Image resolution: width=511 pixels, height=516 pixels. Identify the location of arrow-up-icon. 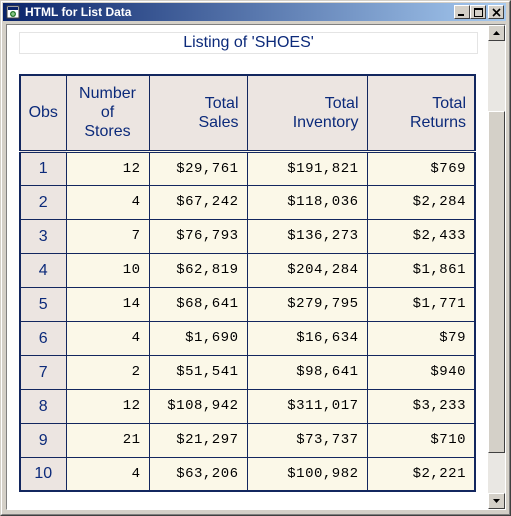
(496, 33).